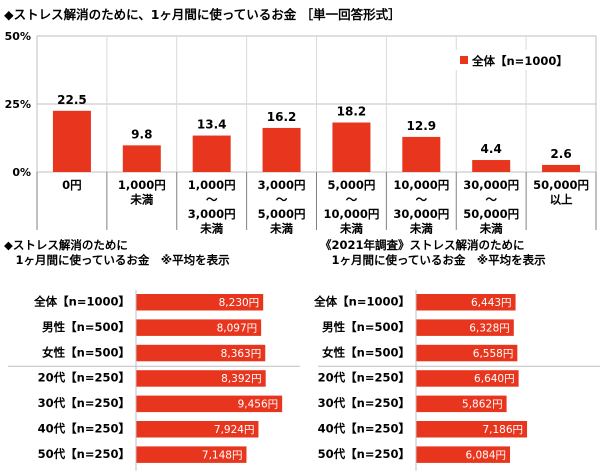 The height and width of the screenshot is (472, 600). I want to click on right-panel-title: 《2021年調査》ストレス解消のために 1ヶ月間に使っているお金 ※平均を表示, so click(433, 252).